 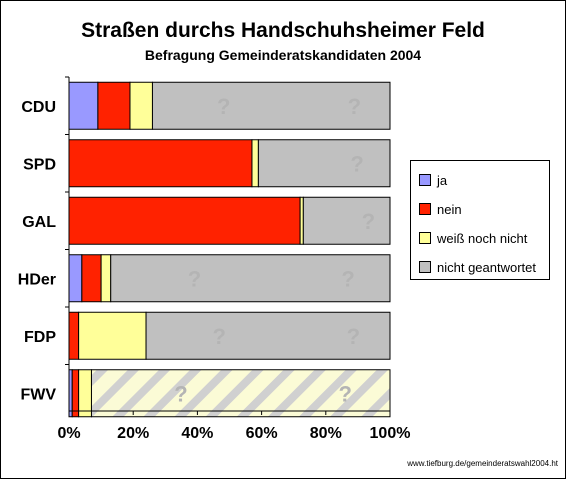 What do you see at coordinates (353, 336) in the screenshot?
I see `question-mark-fdp-2: ?` at bounding box center [353, 336].